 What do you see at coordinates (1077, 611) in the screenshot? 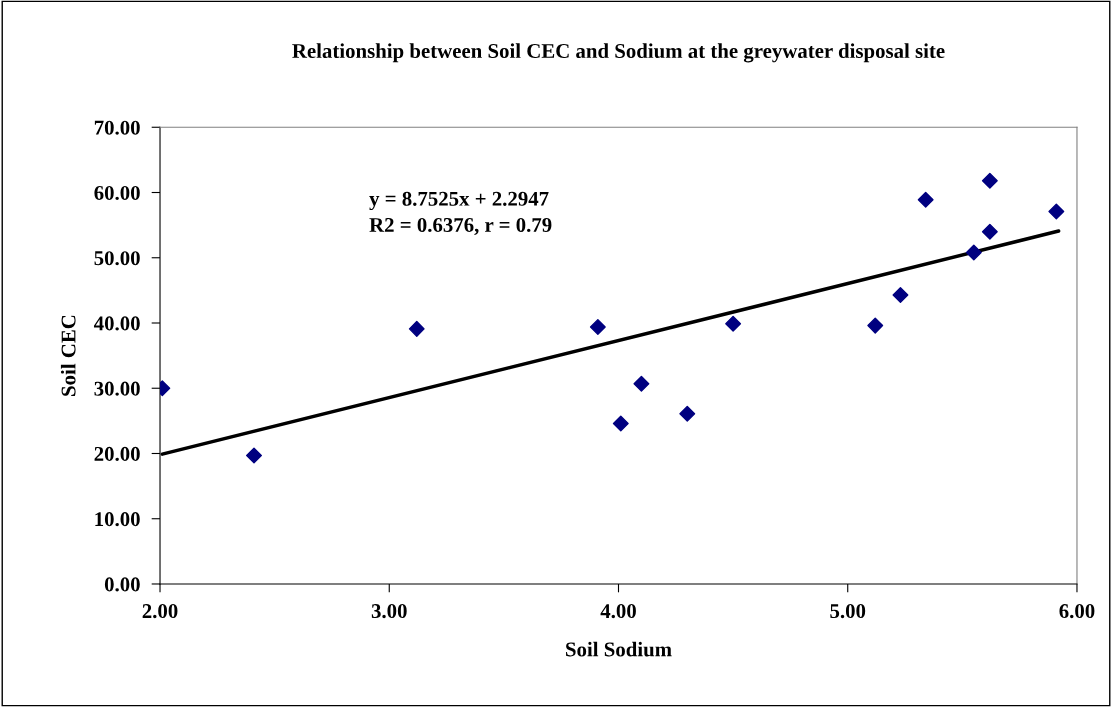
I see `x-tick-label: 6.00` at bounding box center [1077, 611].